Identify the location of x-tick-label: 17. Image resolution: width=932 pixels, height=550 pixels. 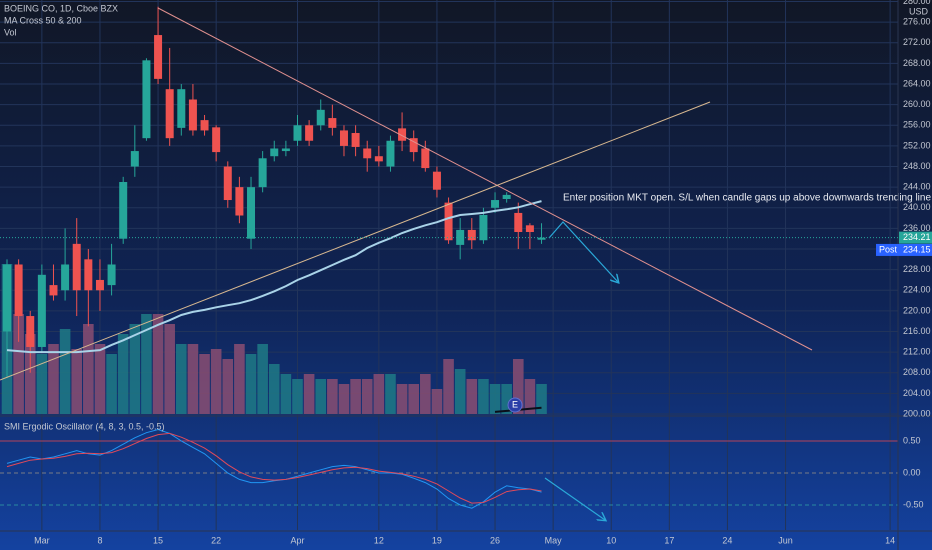
(669, 540).